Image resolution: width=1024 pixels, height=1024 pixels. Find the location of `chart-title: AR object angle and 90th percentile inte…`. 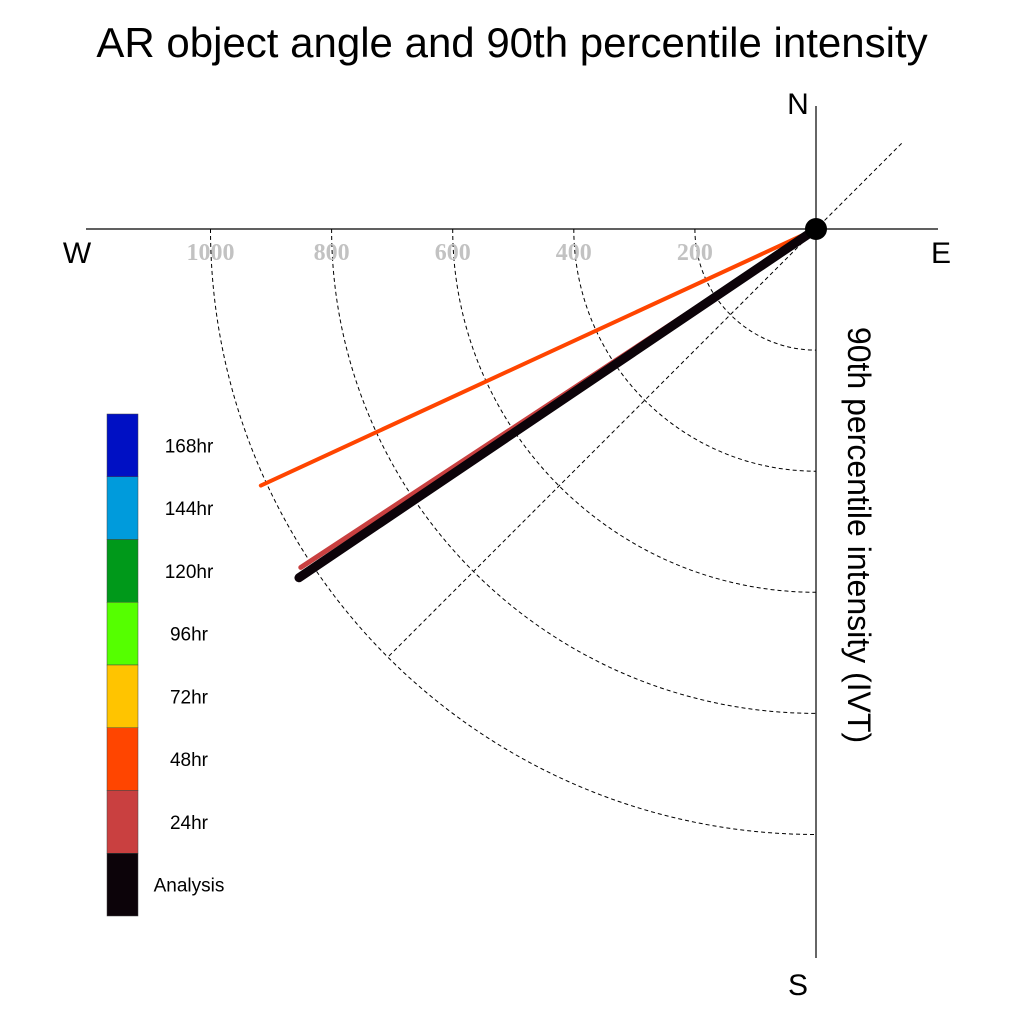

chart-title: AR object angle and 90th percentile inte… is located at coordinates (511, 42).